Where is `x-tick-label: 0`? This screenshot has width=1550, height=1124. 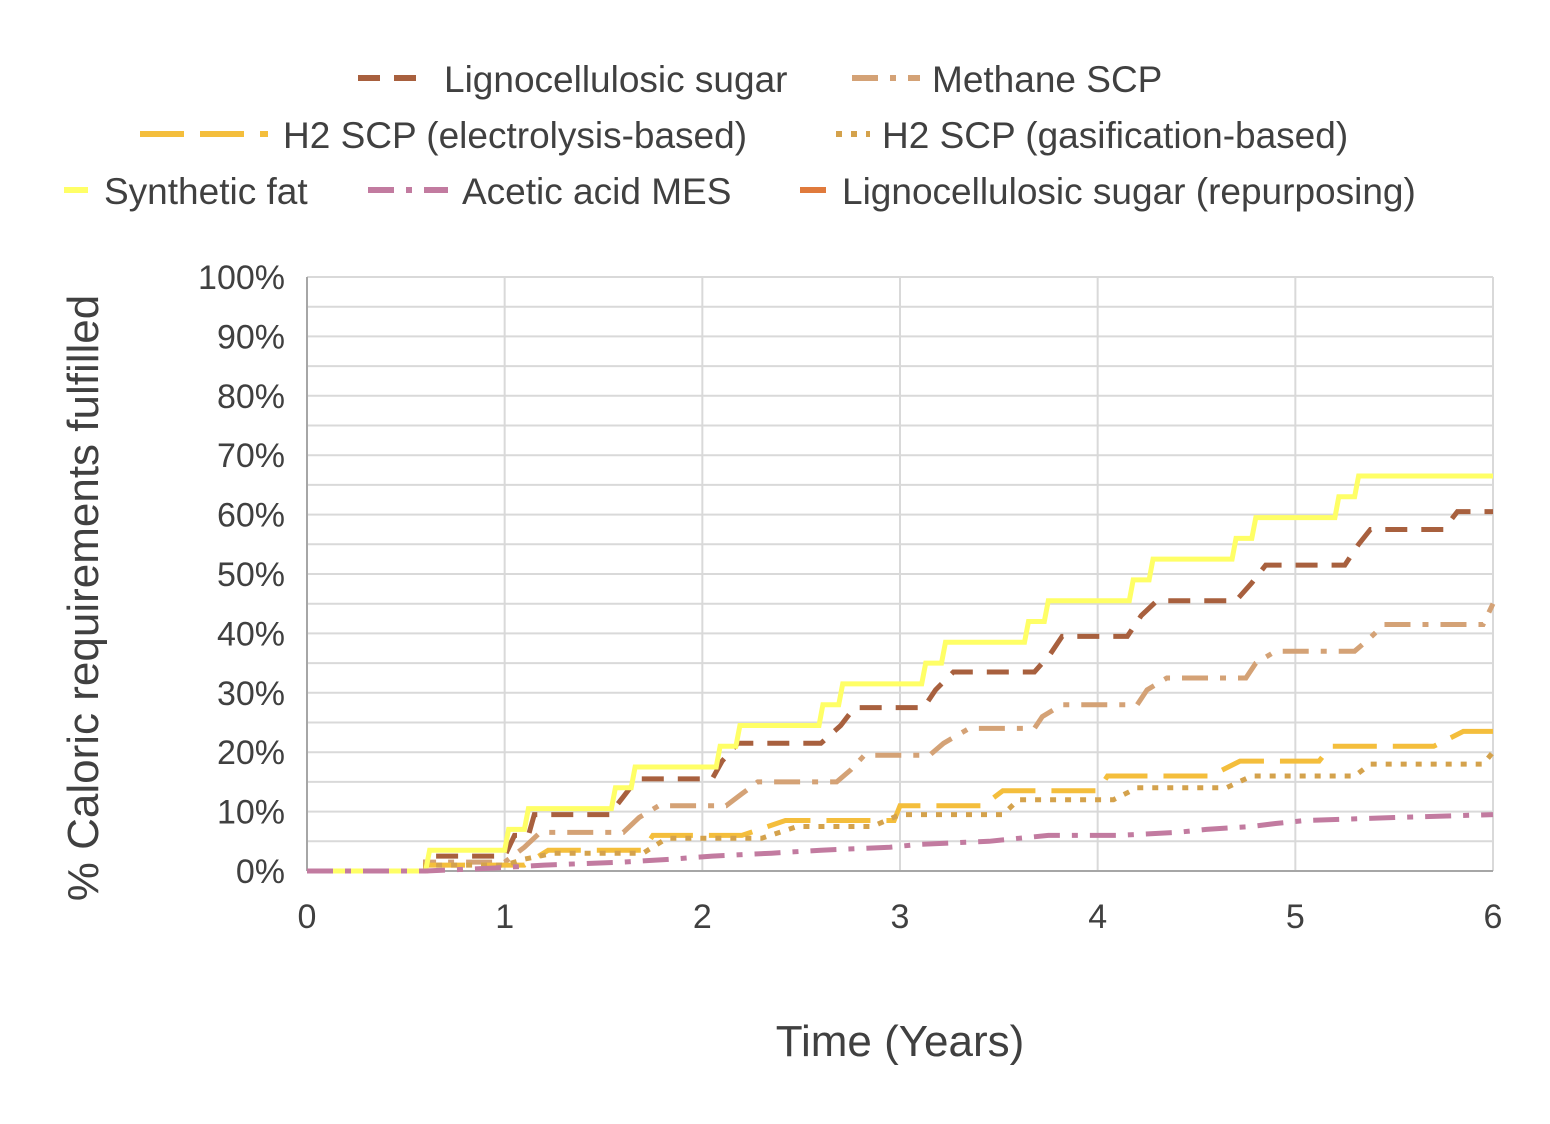 x-tick-label: 0 is located at coordinates (307, 917).